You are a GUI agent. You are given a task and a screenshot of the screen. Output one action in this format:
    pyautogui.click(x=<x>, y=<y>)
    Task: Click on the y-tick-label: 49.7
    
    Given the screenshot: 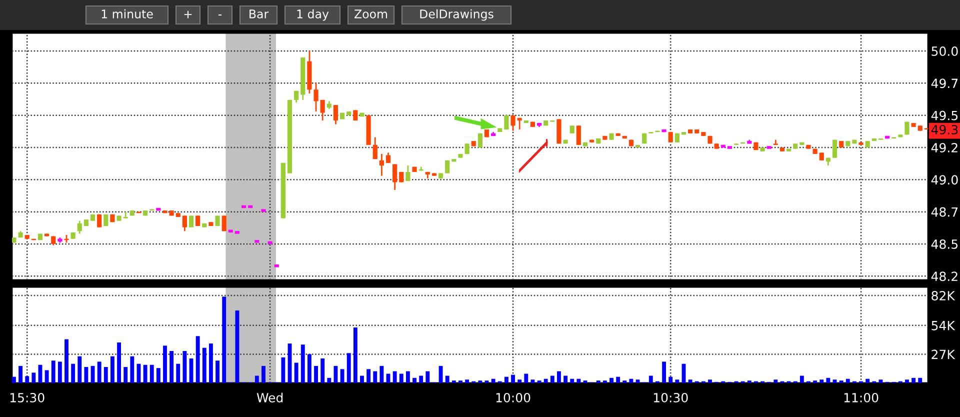 What is the action you would take?
    pyautogui.click(x=944, y=83)
    